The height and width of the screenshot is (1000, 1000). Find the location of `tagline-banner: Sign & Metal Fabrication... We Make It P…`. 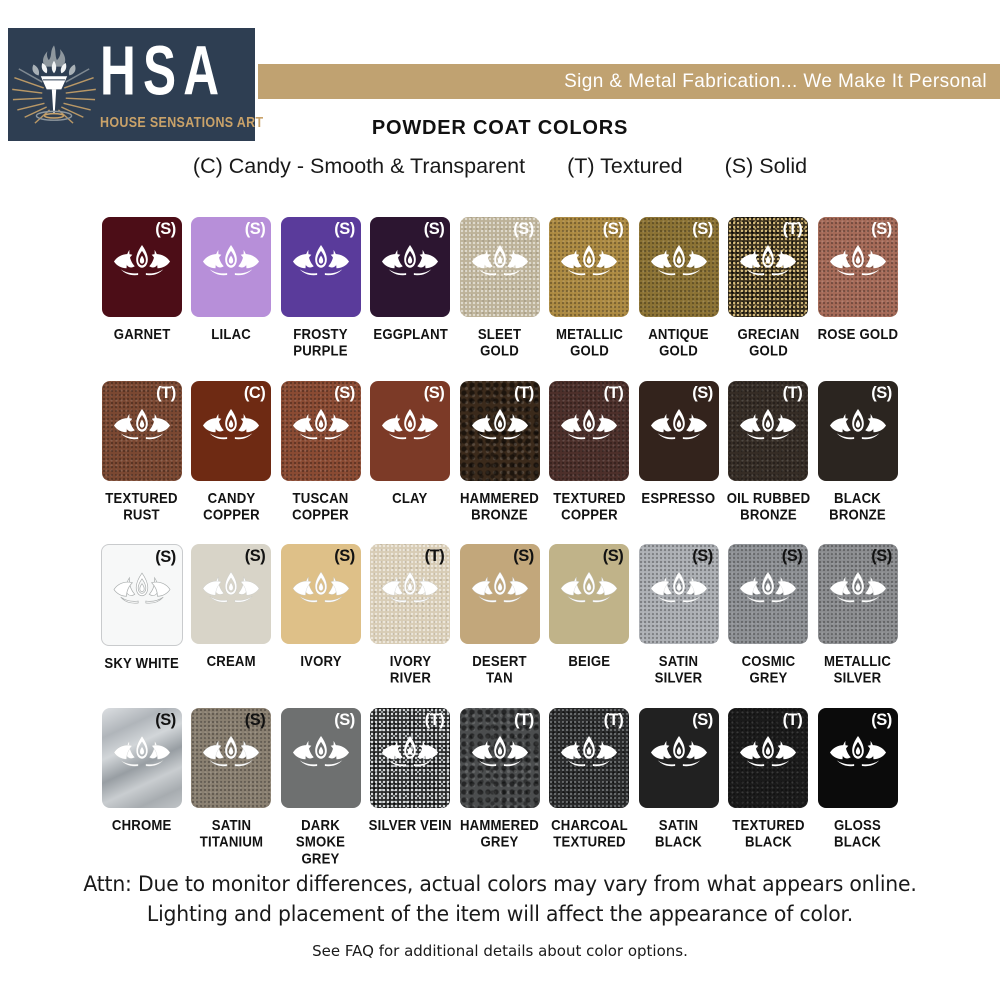

tagline-banner: Sign & Metal Fabrication... We Make It P… is located at coordinates (629, 81).